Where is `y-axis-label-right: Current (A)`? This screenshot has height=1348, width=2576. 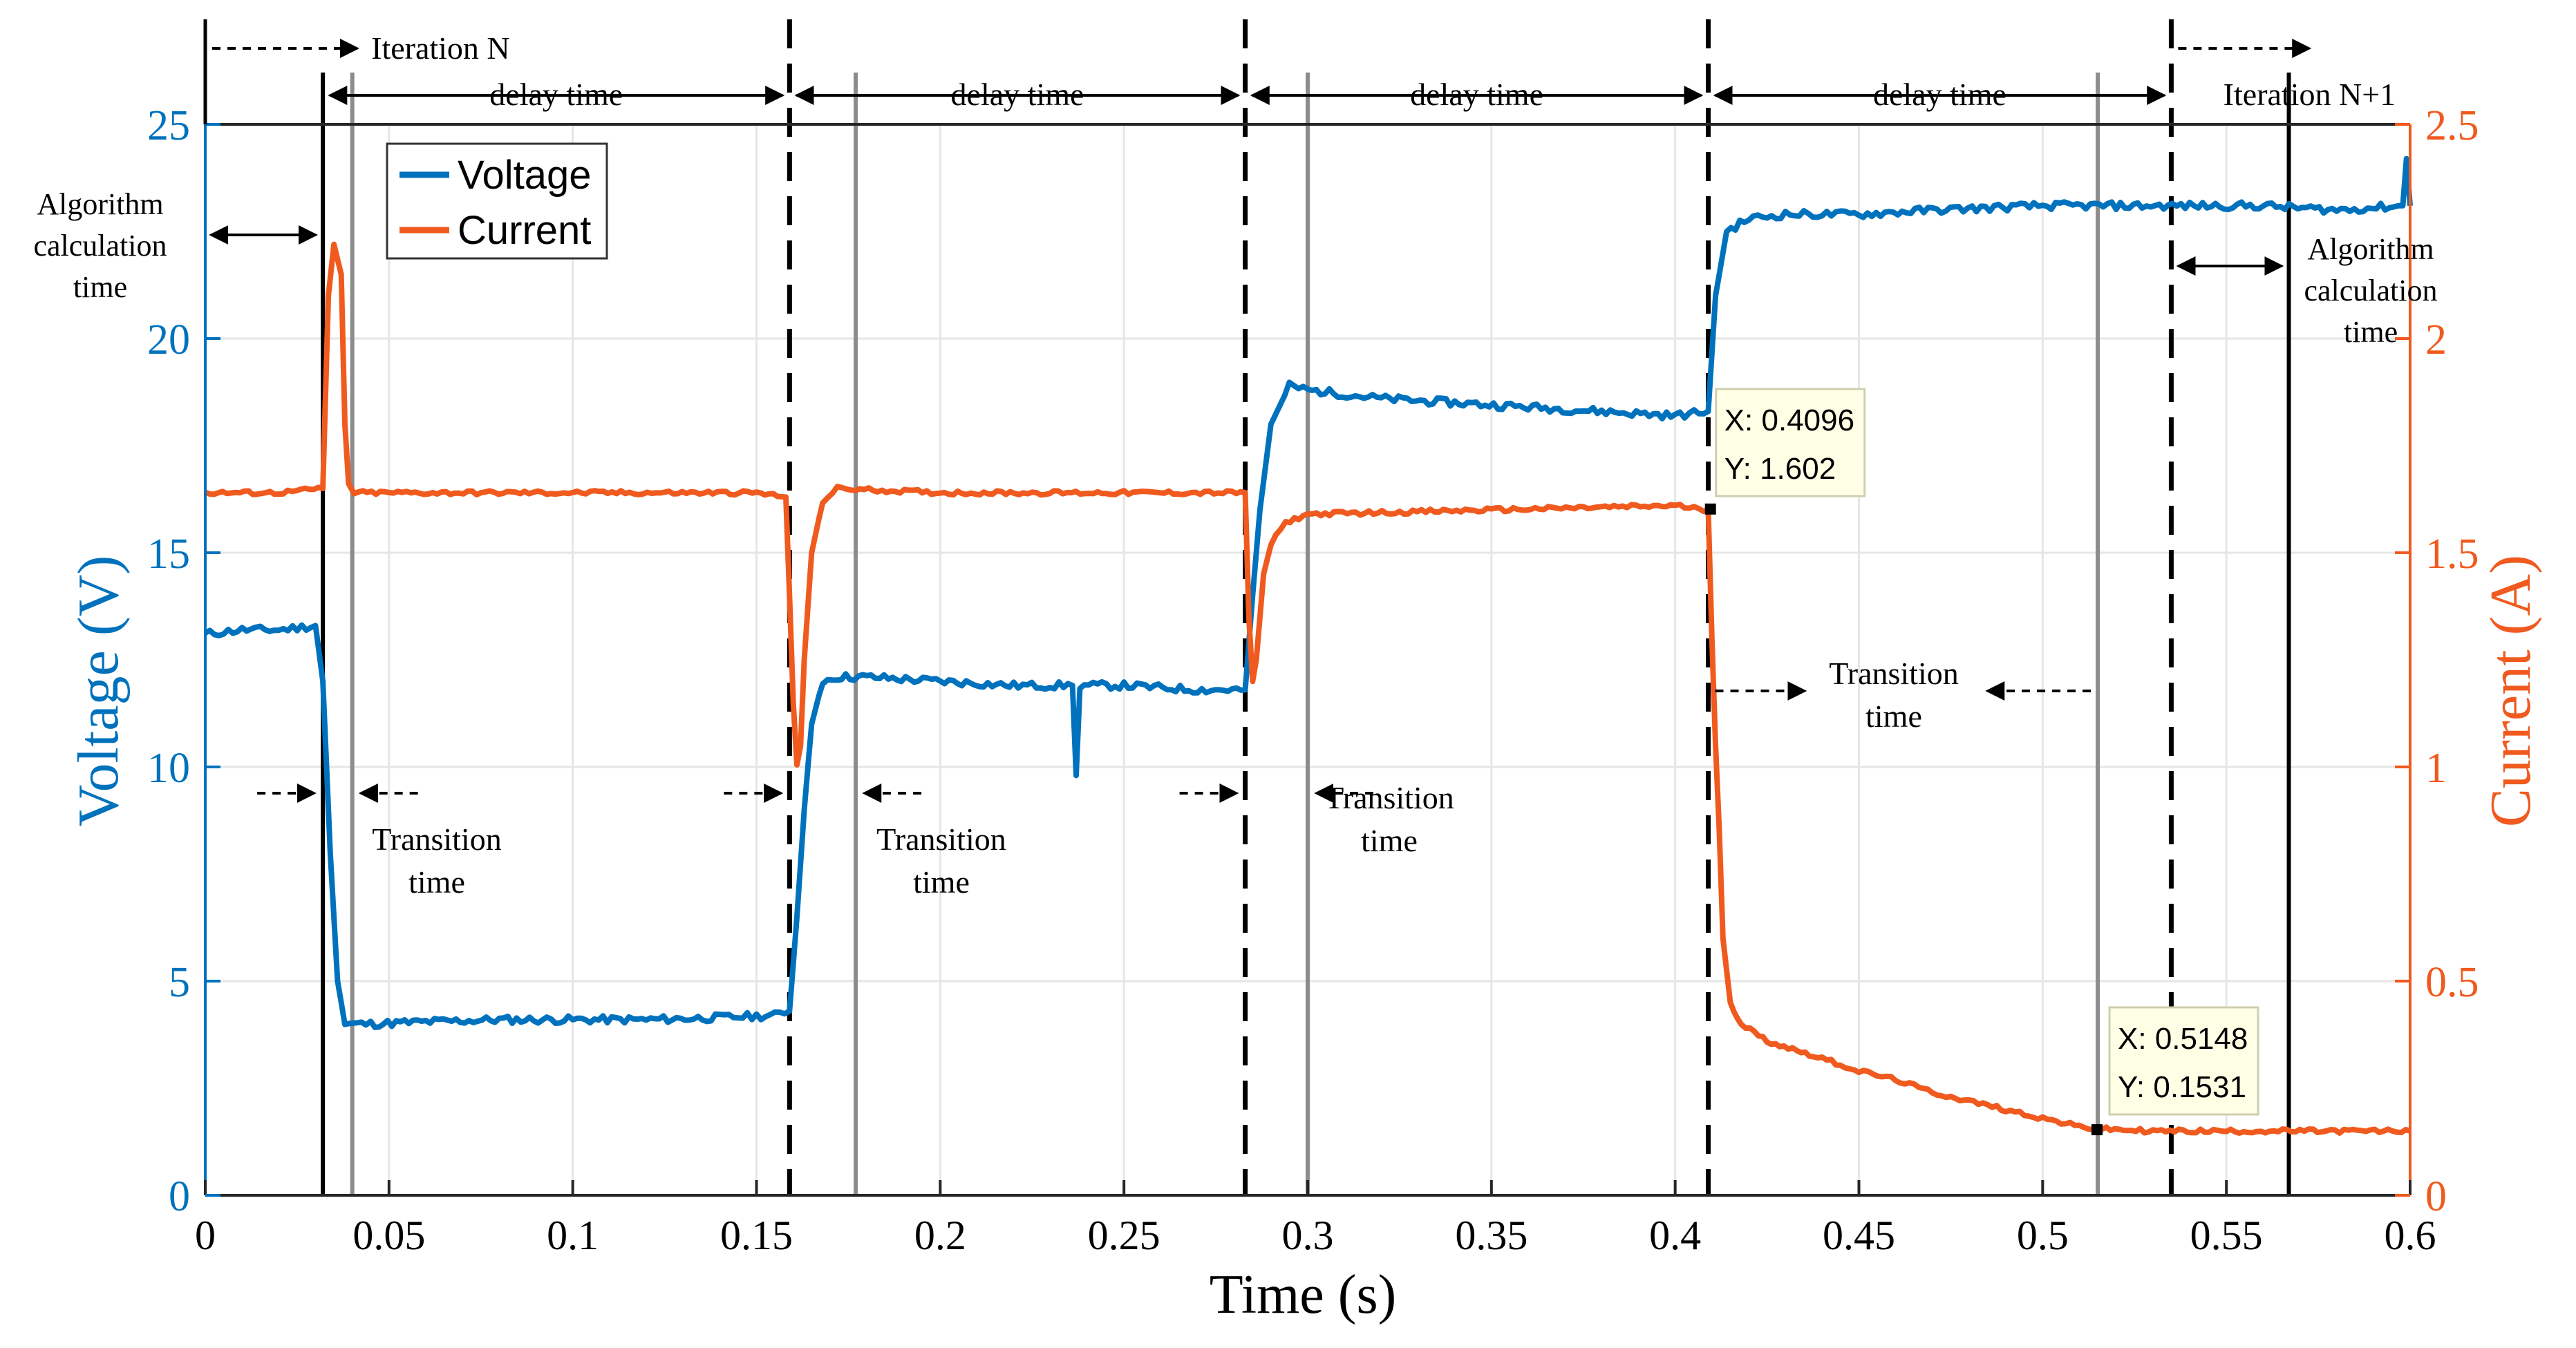 y-axis-label-right: Current (A) is located at coordinates (2511, 691).